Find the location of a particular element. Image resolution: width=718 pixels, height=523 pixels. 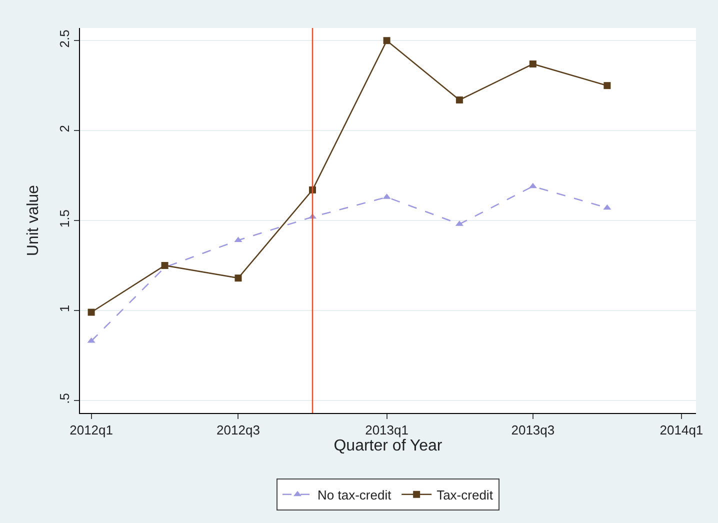

x-axis-title: Quarter of Year is located at coordinates (388, 446).